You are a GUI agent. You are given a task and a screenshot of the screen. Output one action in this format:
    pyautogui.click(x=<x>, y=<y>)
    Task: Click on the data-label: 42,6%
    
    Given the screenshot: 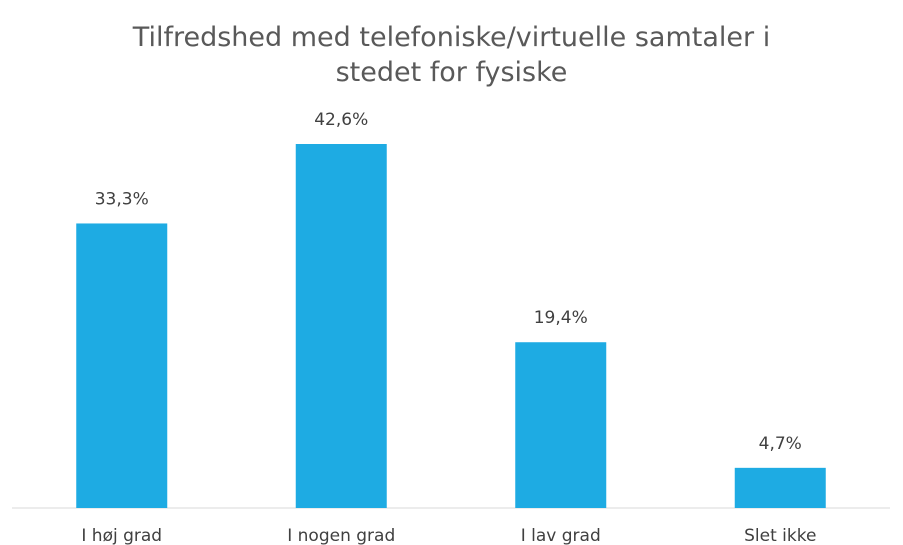 What is the action you would take?
    pyautogui.click(x=341, y=120)
    